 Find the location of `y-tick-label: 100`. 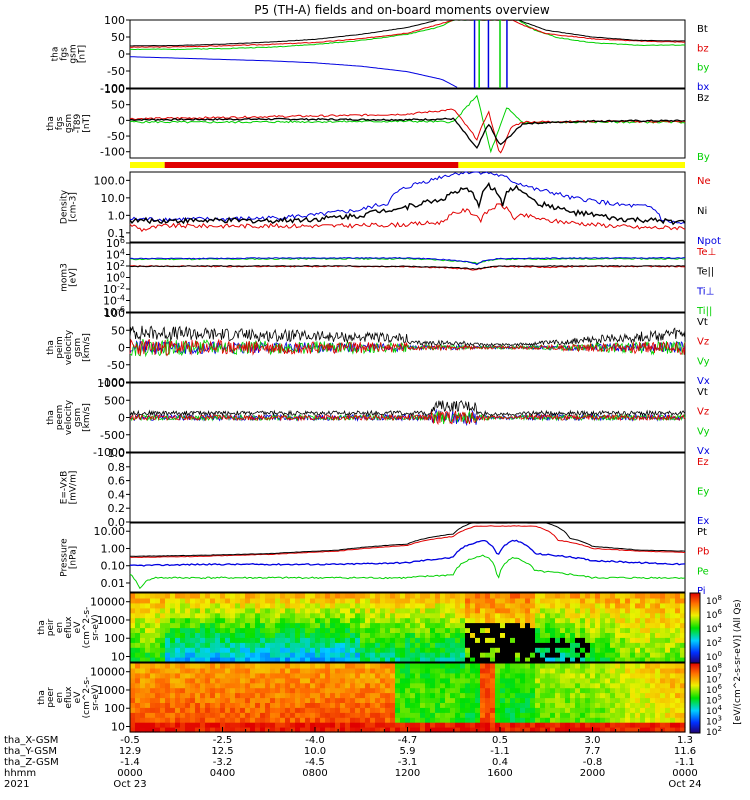

y-tick-label: 100 is located at coordinates (114, 638).